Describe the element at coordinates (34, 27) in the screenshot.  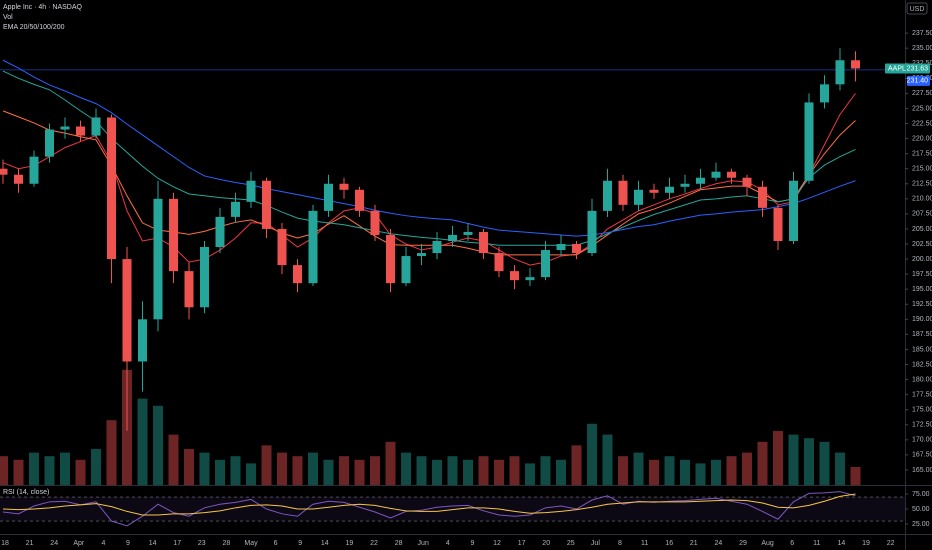
I see `ema-label: EMA 20/50/100/200` at that location.